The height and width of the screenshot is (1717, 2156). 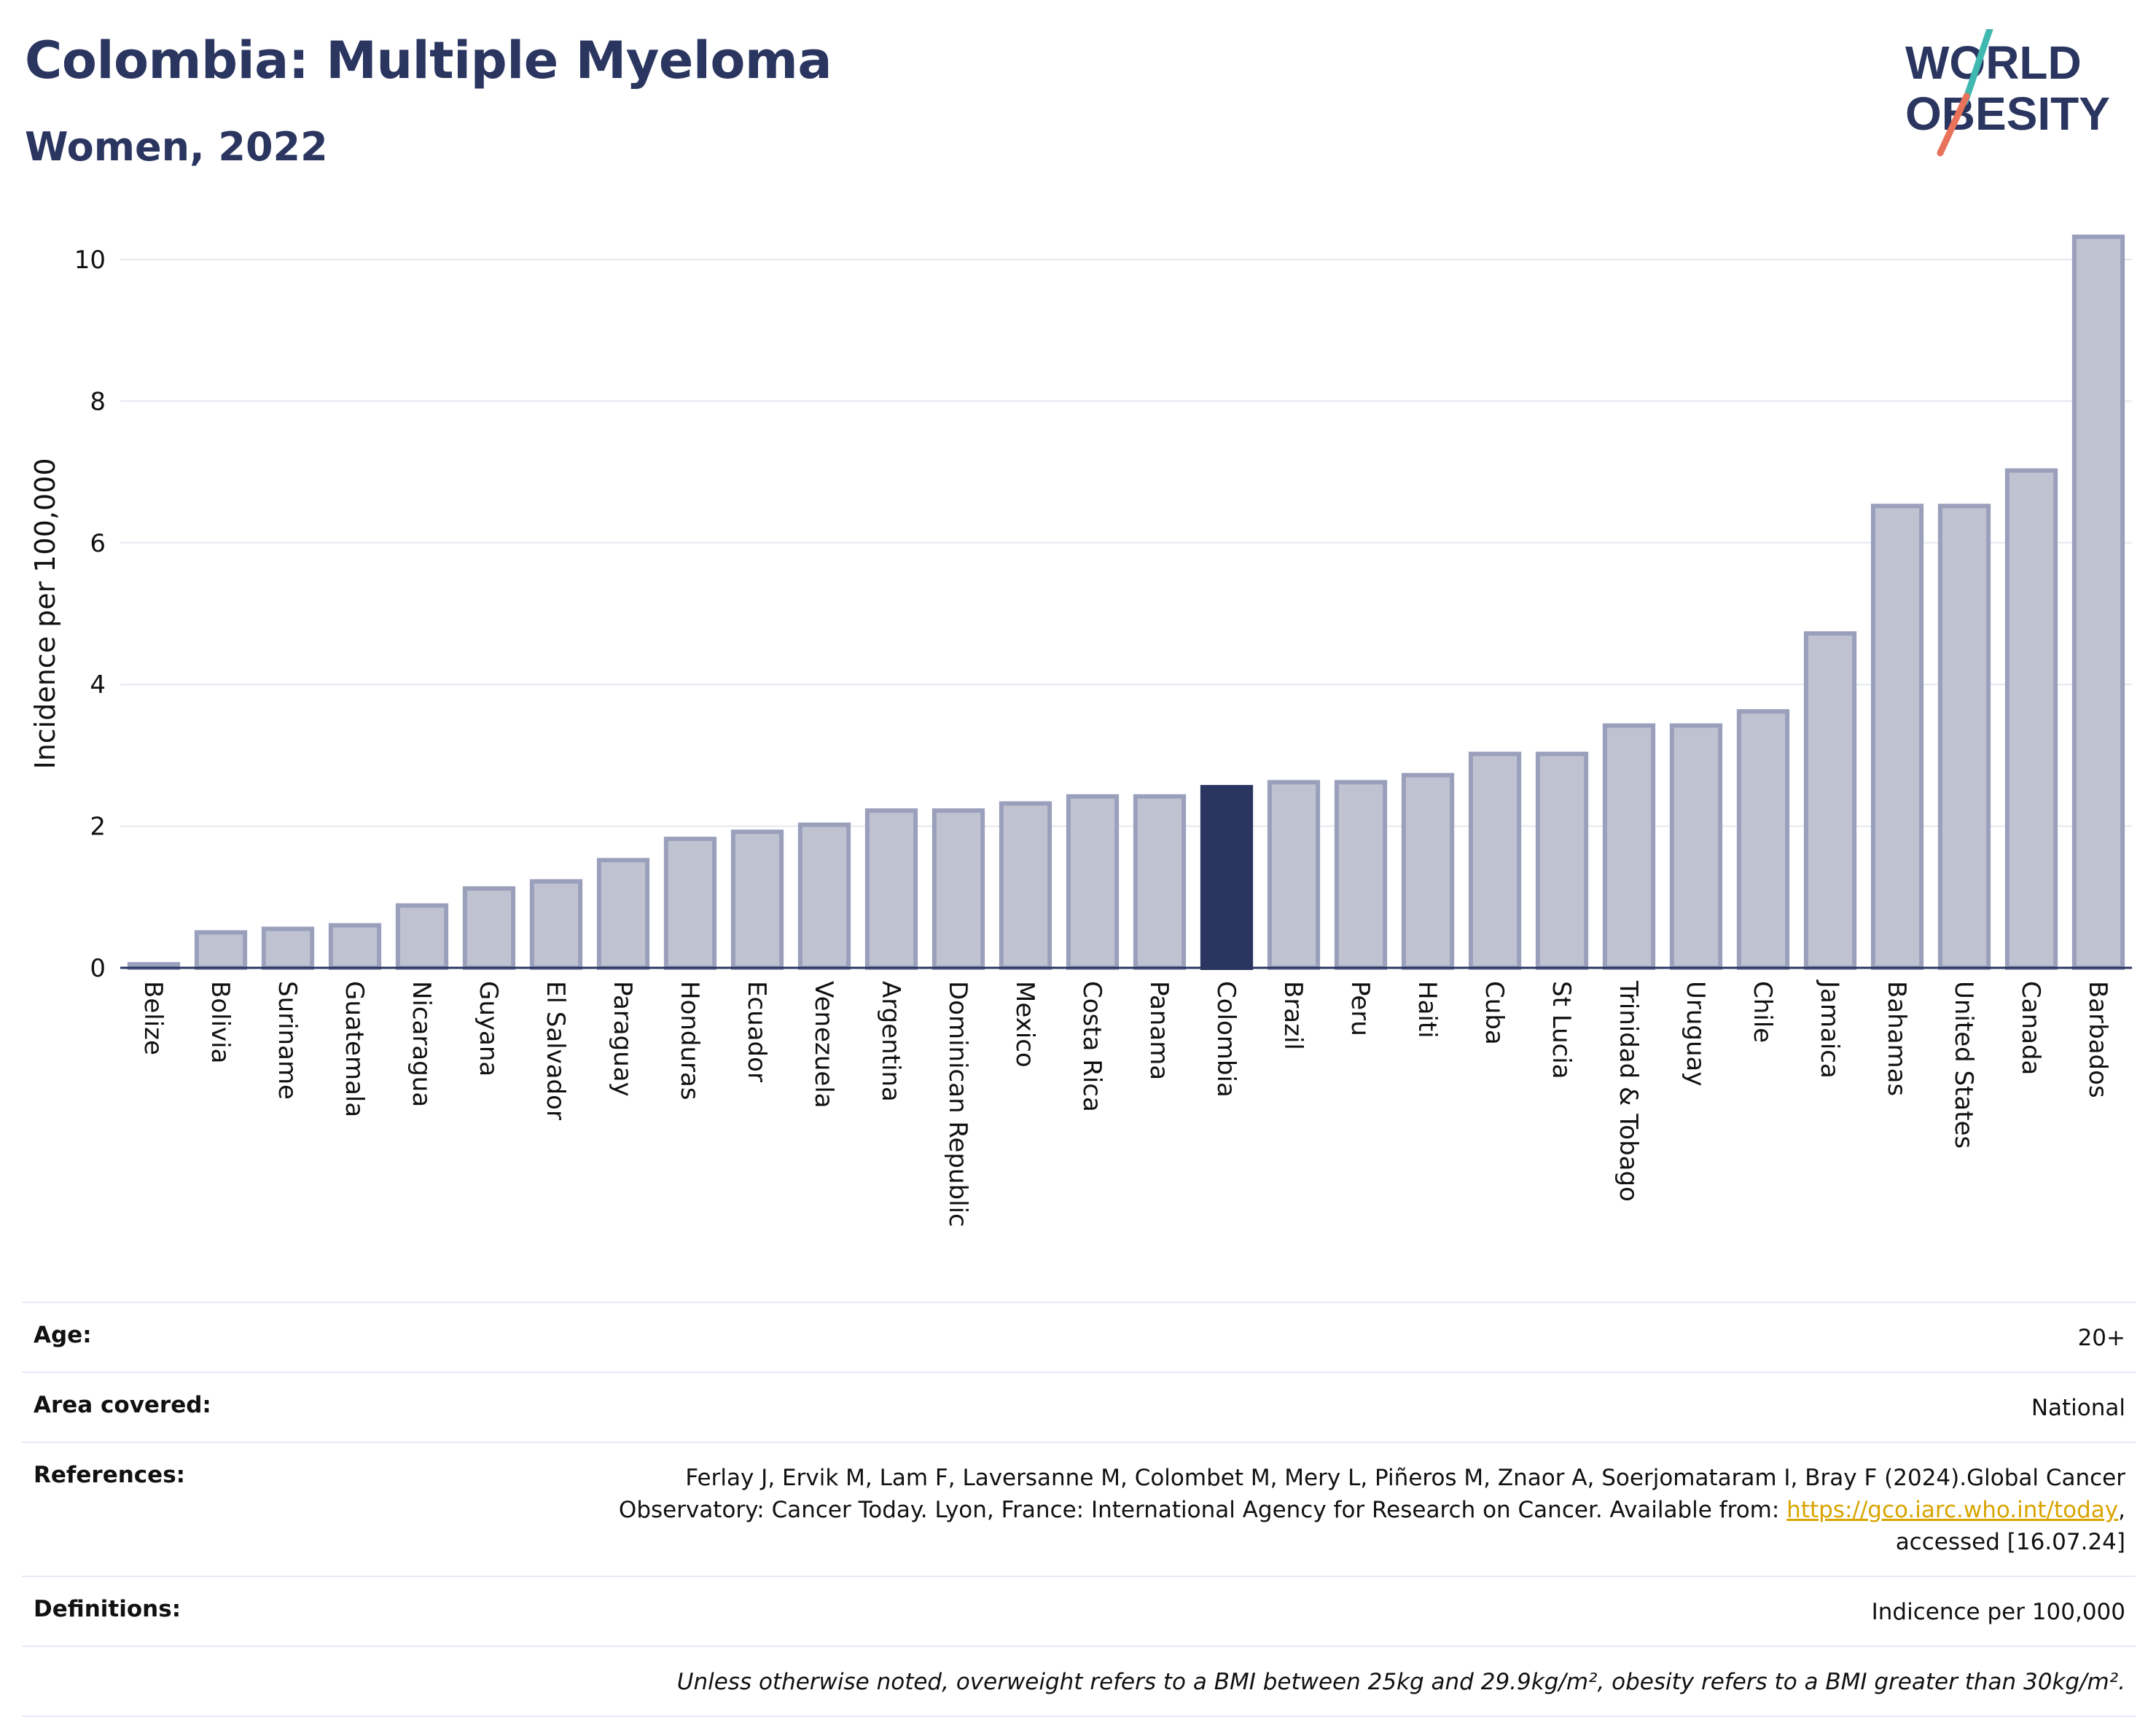 I want to click on bar-venezuela, so click(x=824, y=896).